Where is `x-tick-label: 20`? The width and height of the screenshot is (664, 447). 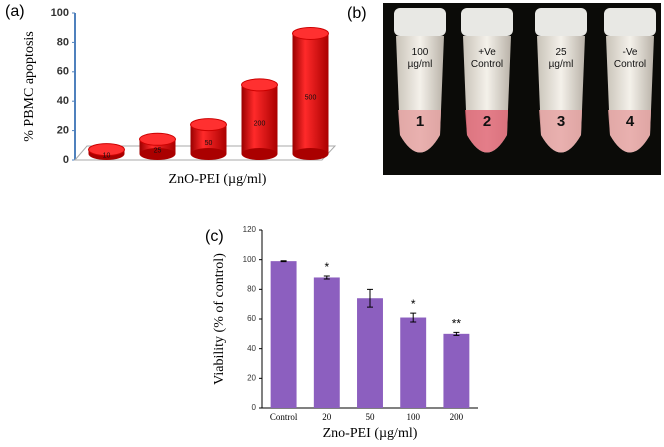 x-tick-label: 20 is located at coordinates (327, 417).